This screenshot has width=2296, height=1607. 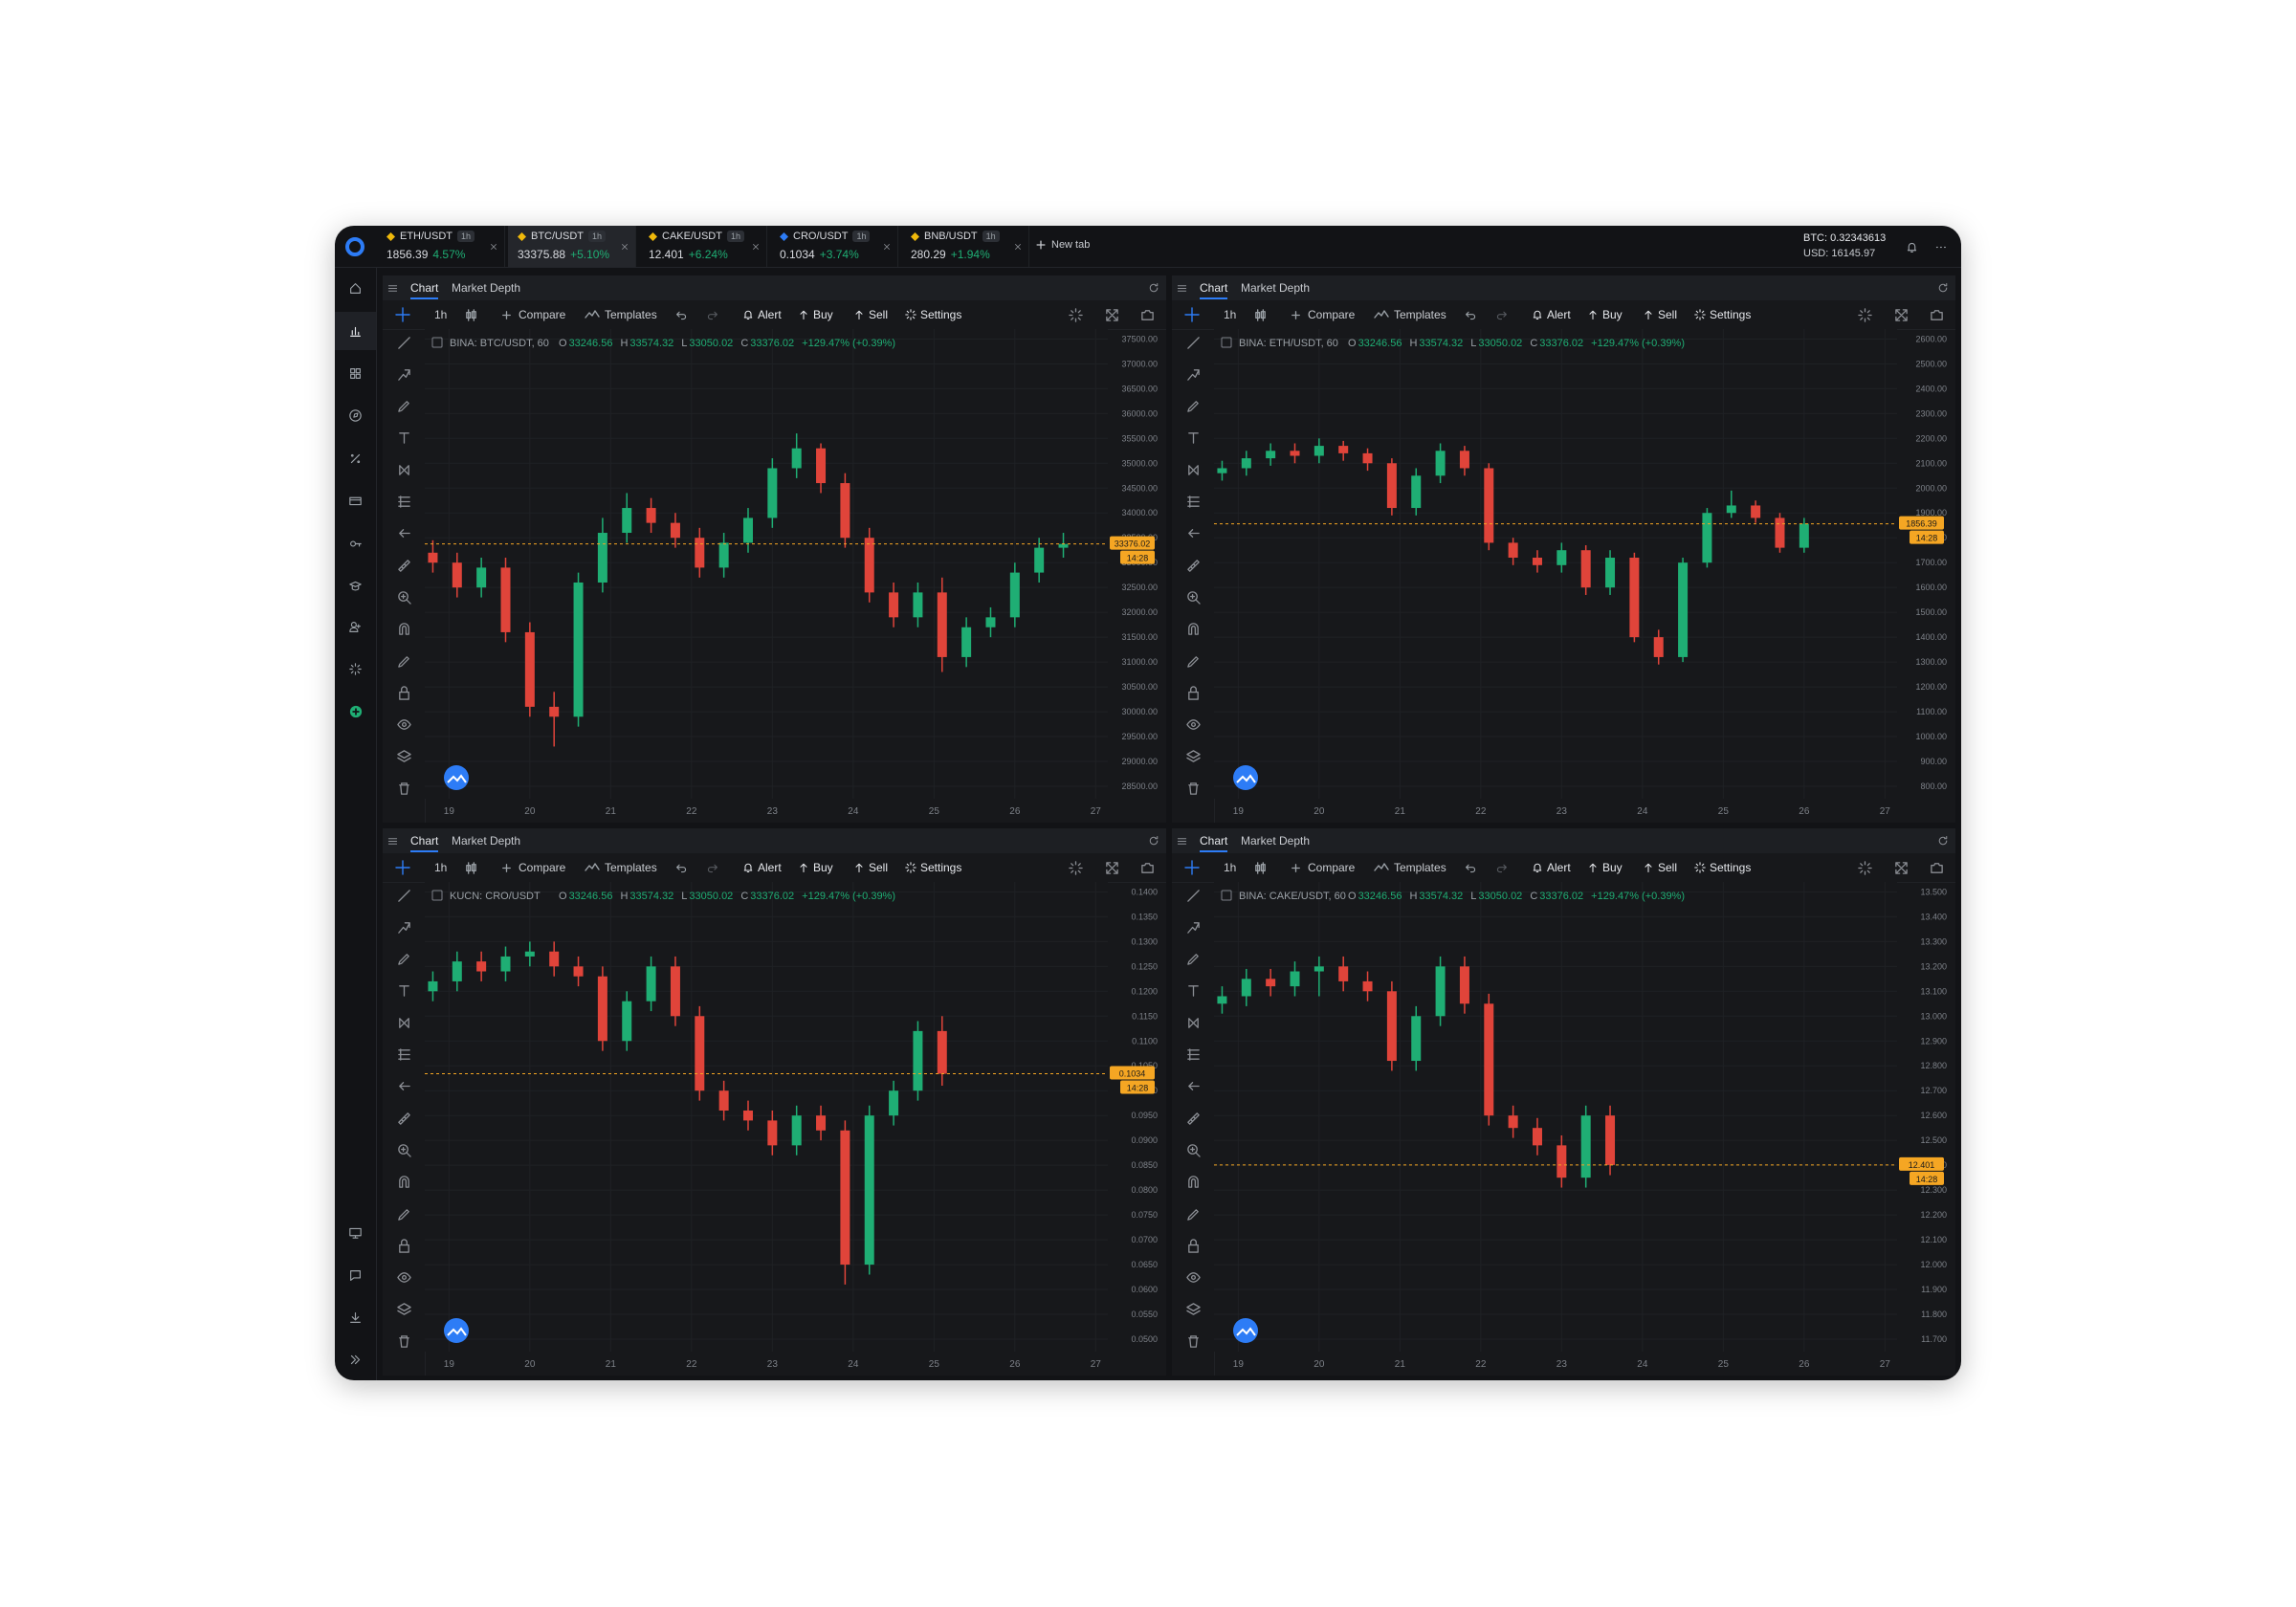 I want to click on symbol-tab: BNB/USDT 1h 280.29 +1.94%, so click(x=965, y=246).